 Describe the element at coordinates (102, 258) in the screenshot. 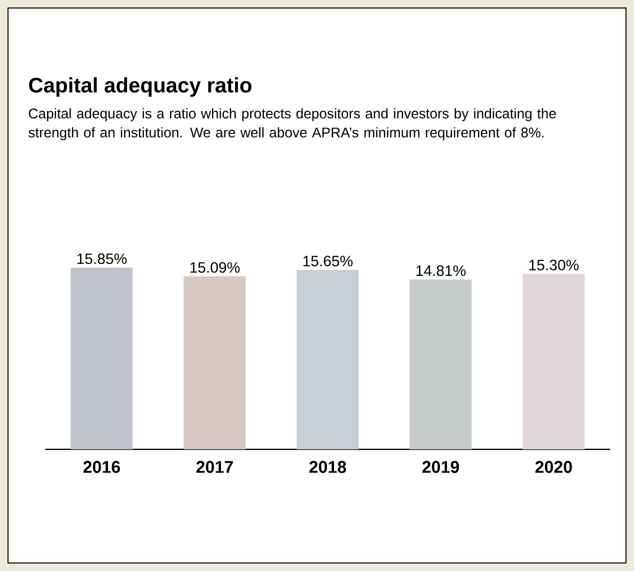

I see `data-label: 15.85%` at that location.